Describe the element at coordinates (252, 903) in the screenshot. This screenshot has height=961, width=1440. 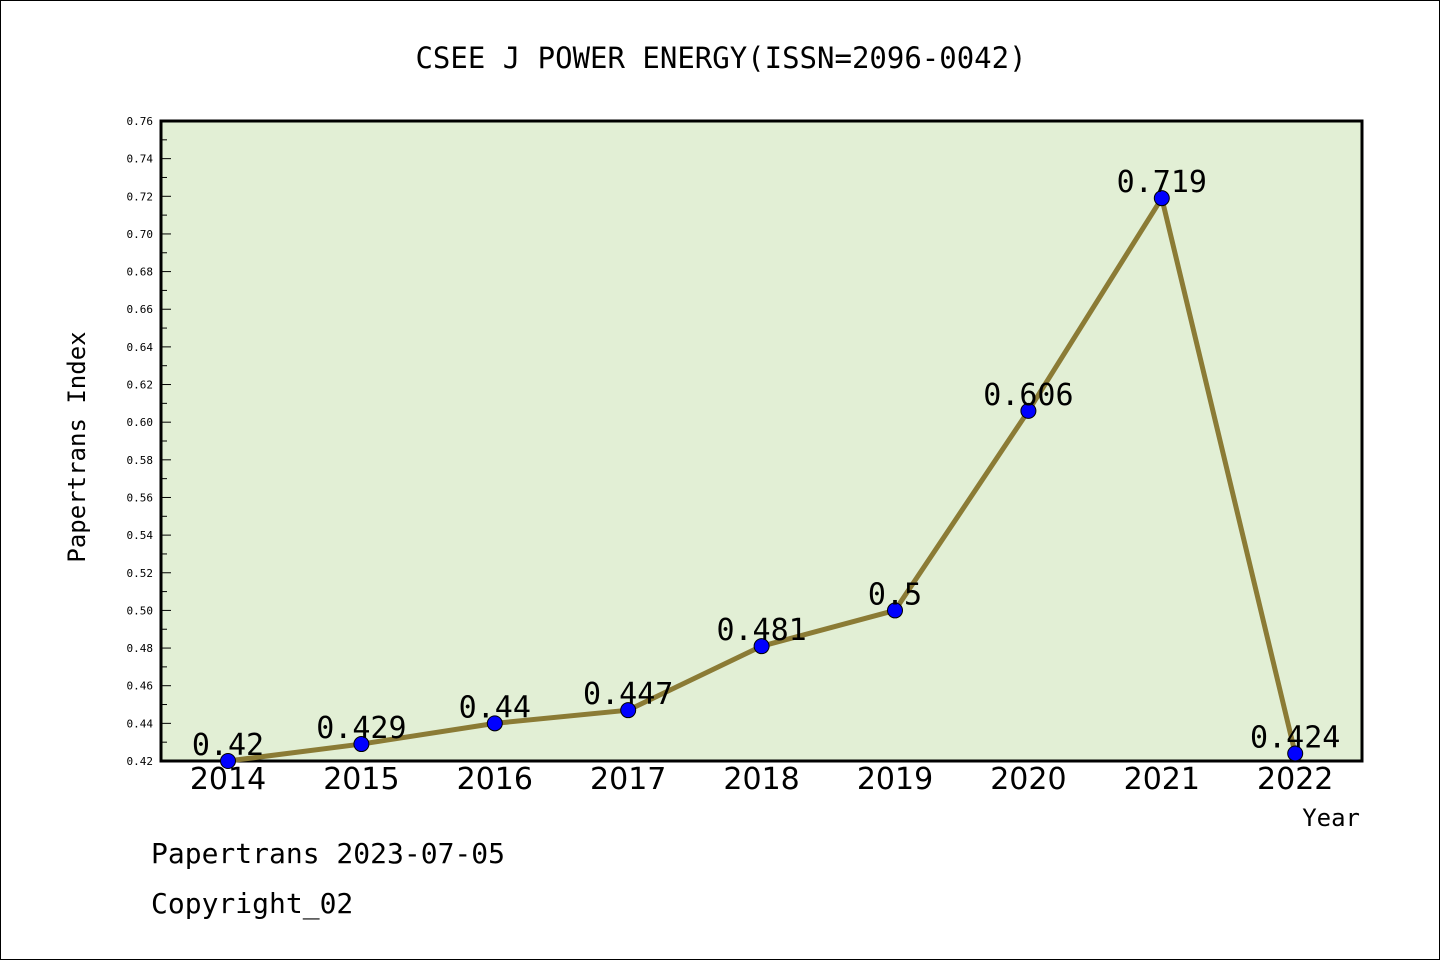
I see `footer-copyright: Copyright_02` at that location.